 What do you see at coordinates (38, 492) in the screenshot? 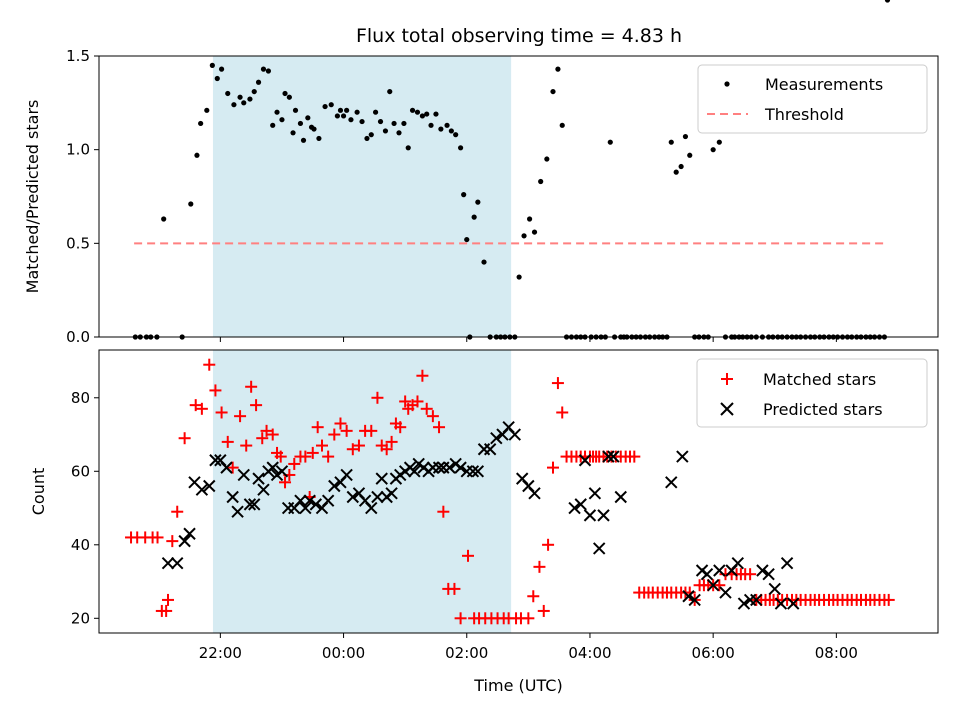
I see `bottom-y-axis-label: Count` at bounding box center [38, 492].